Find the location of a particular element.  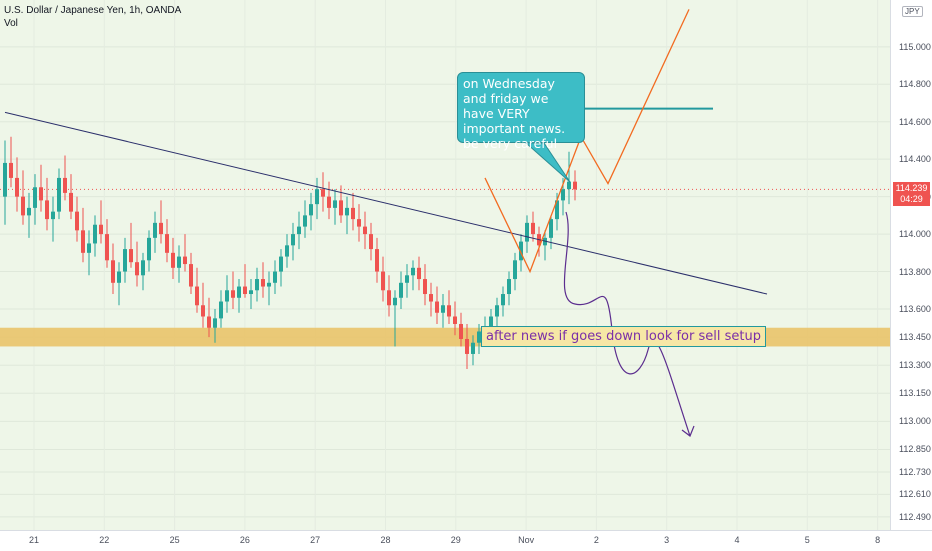

time-tick-label: 29 is located at coordinates (455, 540).